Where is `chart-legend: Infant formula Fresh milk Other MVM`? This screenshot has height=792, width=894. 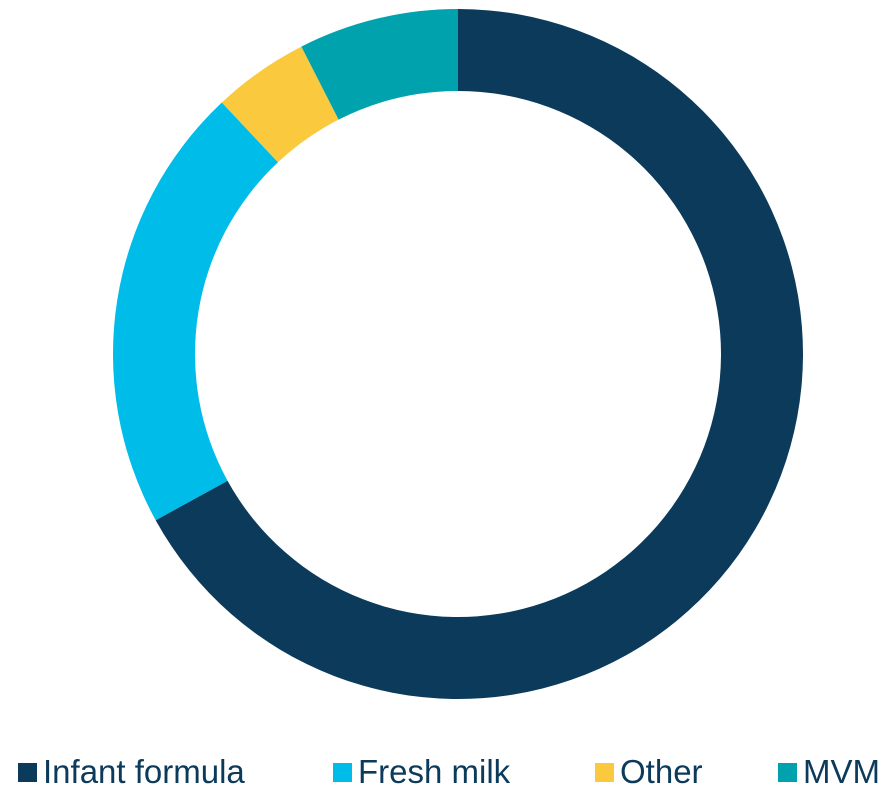
chart-legend: Infant formula Fresh milk Other MVM is located at coordinates (447, 772).